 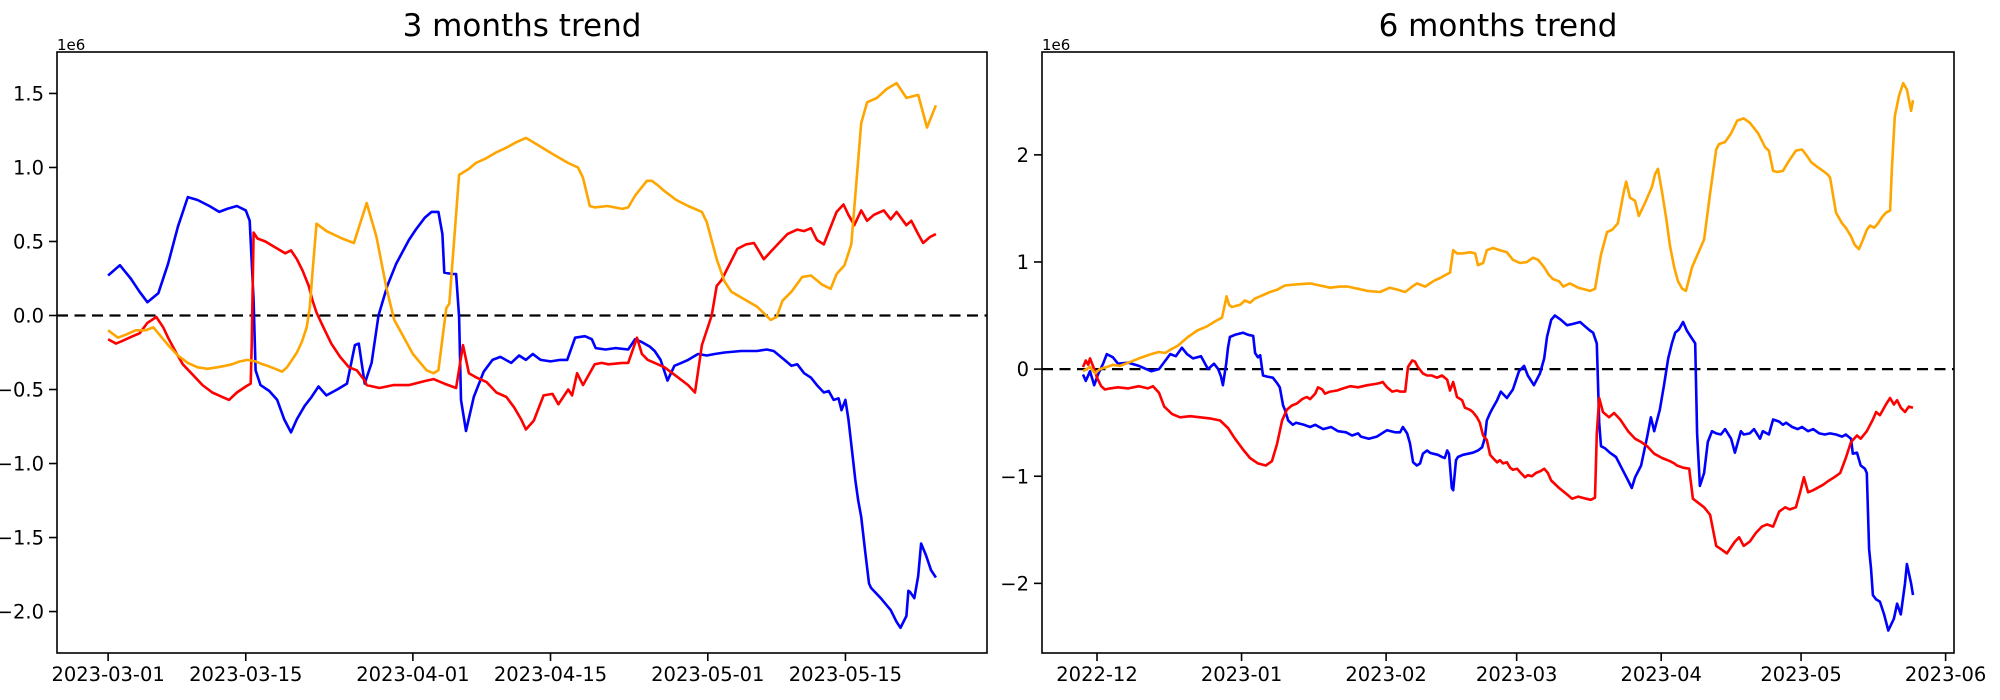 What do you see at coordinates (1014, 476) in the screenshot?
I see `y-tick-label: −1` at bounding box center [1014, 476].